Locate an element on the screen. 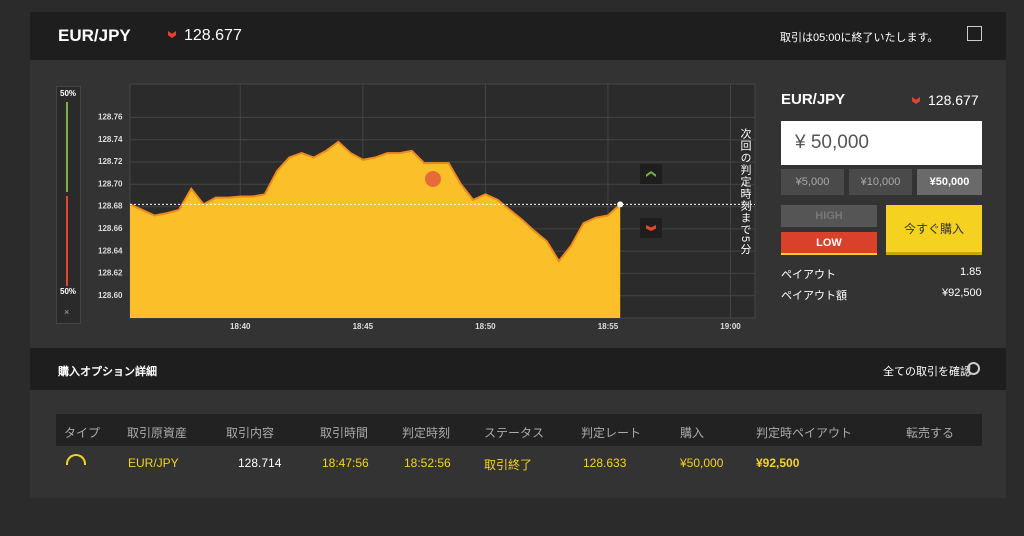  options-bar is located at coordinates (518, 369).